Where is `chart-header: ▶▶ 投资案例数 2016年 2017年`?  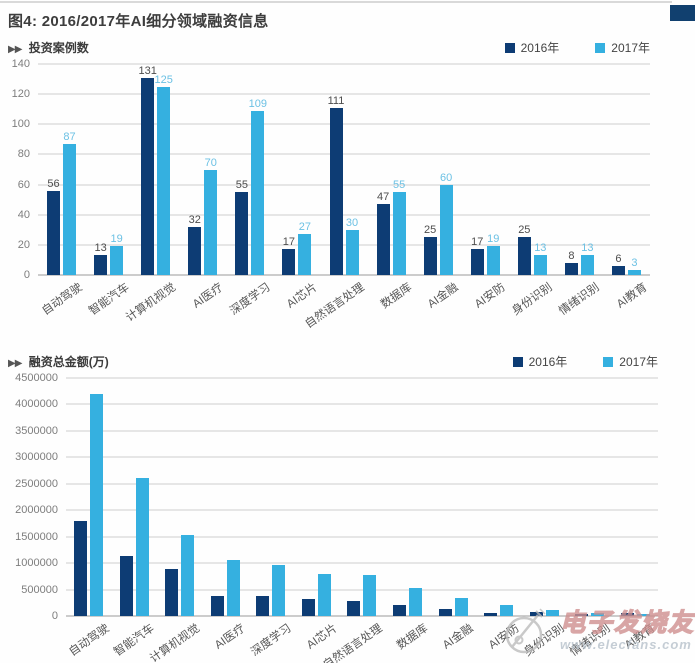
chart-header: ▶▶ 投资案例数 2016年 2017年 is located at coordinates (347, 51).